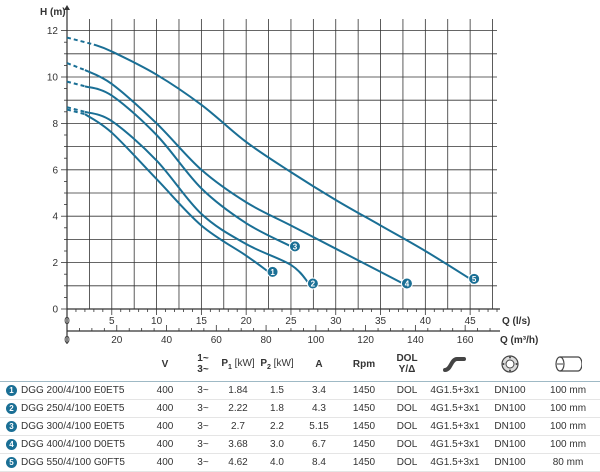 This screenshot has width=600, height=472. I want to click on x-tick-label-ls: 0, so click(67, 321).